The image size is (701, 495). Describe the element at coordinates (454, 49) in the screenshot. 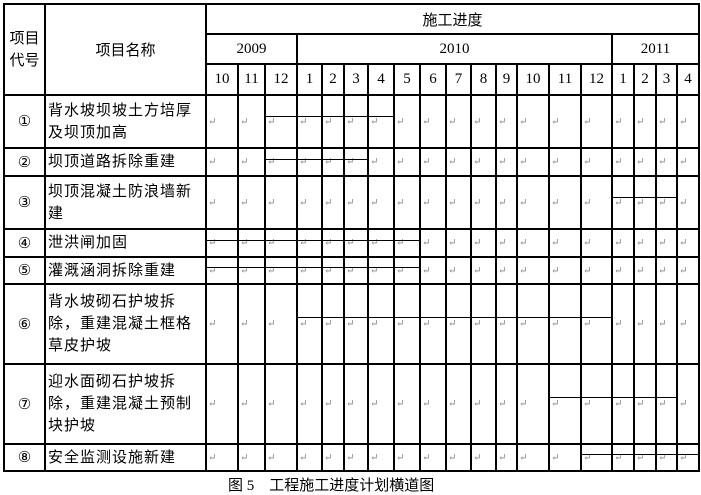

I see `year-header: 2010` at that location.